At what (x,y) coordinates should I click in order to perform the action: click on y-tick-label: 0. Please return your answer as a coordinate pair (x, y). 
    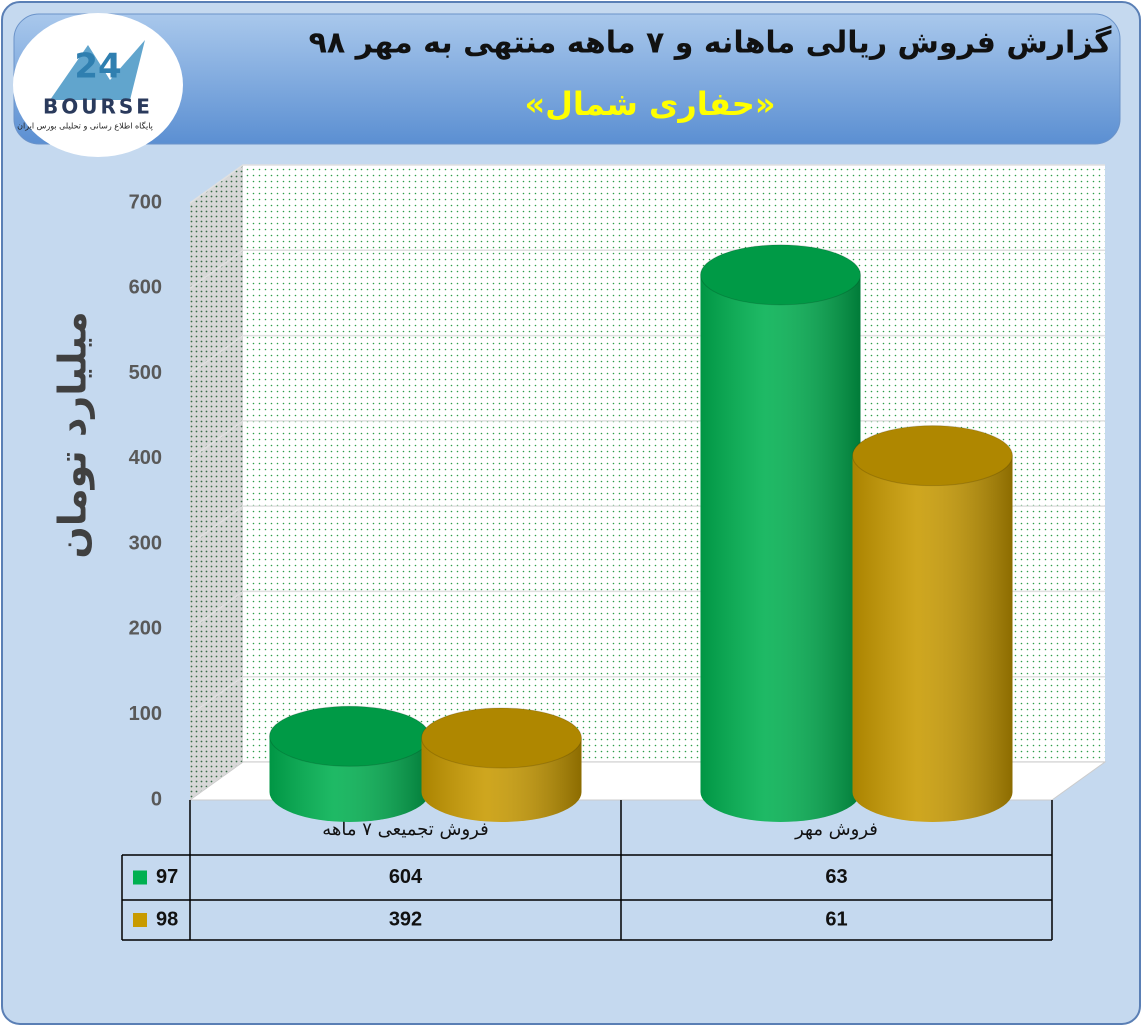
    Looking at the image, I should click on (156, 799).